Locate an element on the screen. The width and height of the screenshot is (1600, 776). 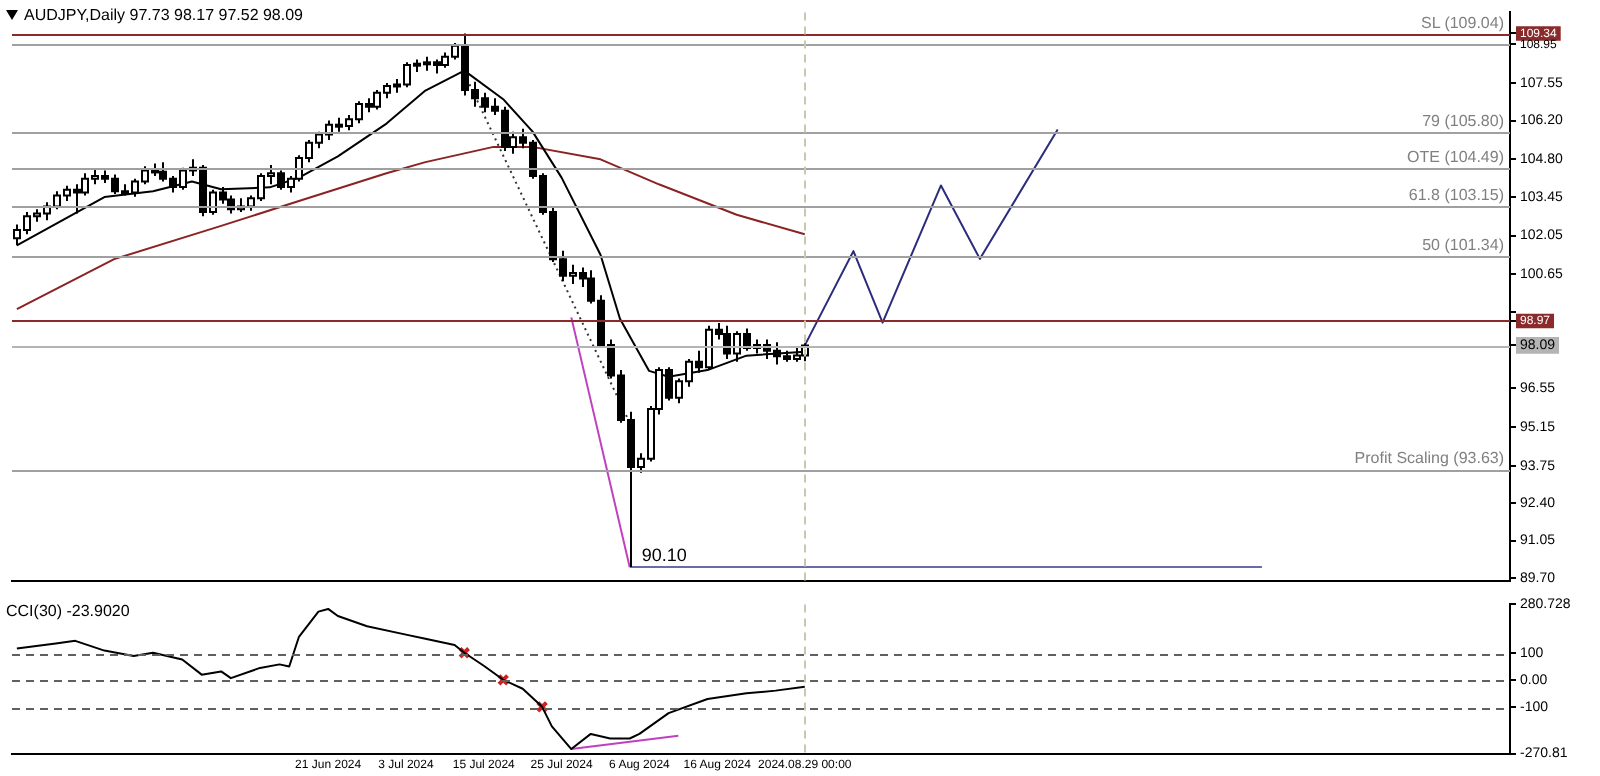
ref-line-label: 79 (105.80) is located at coordinates (1463, 121).